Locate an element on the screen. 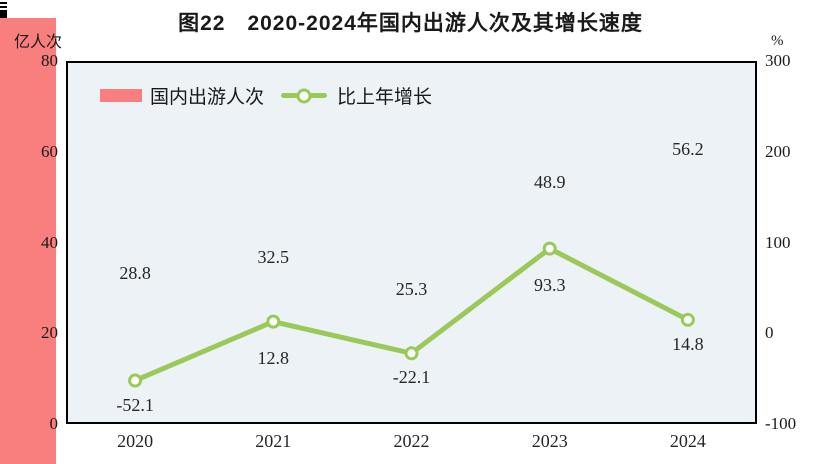 This screenshot has width=821, height=464. legend-bar-label: 国内出游人次 is located at coordinates (207, 97).